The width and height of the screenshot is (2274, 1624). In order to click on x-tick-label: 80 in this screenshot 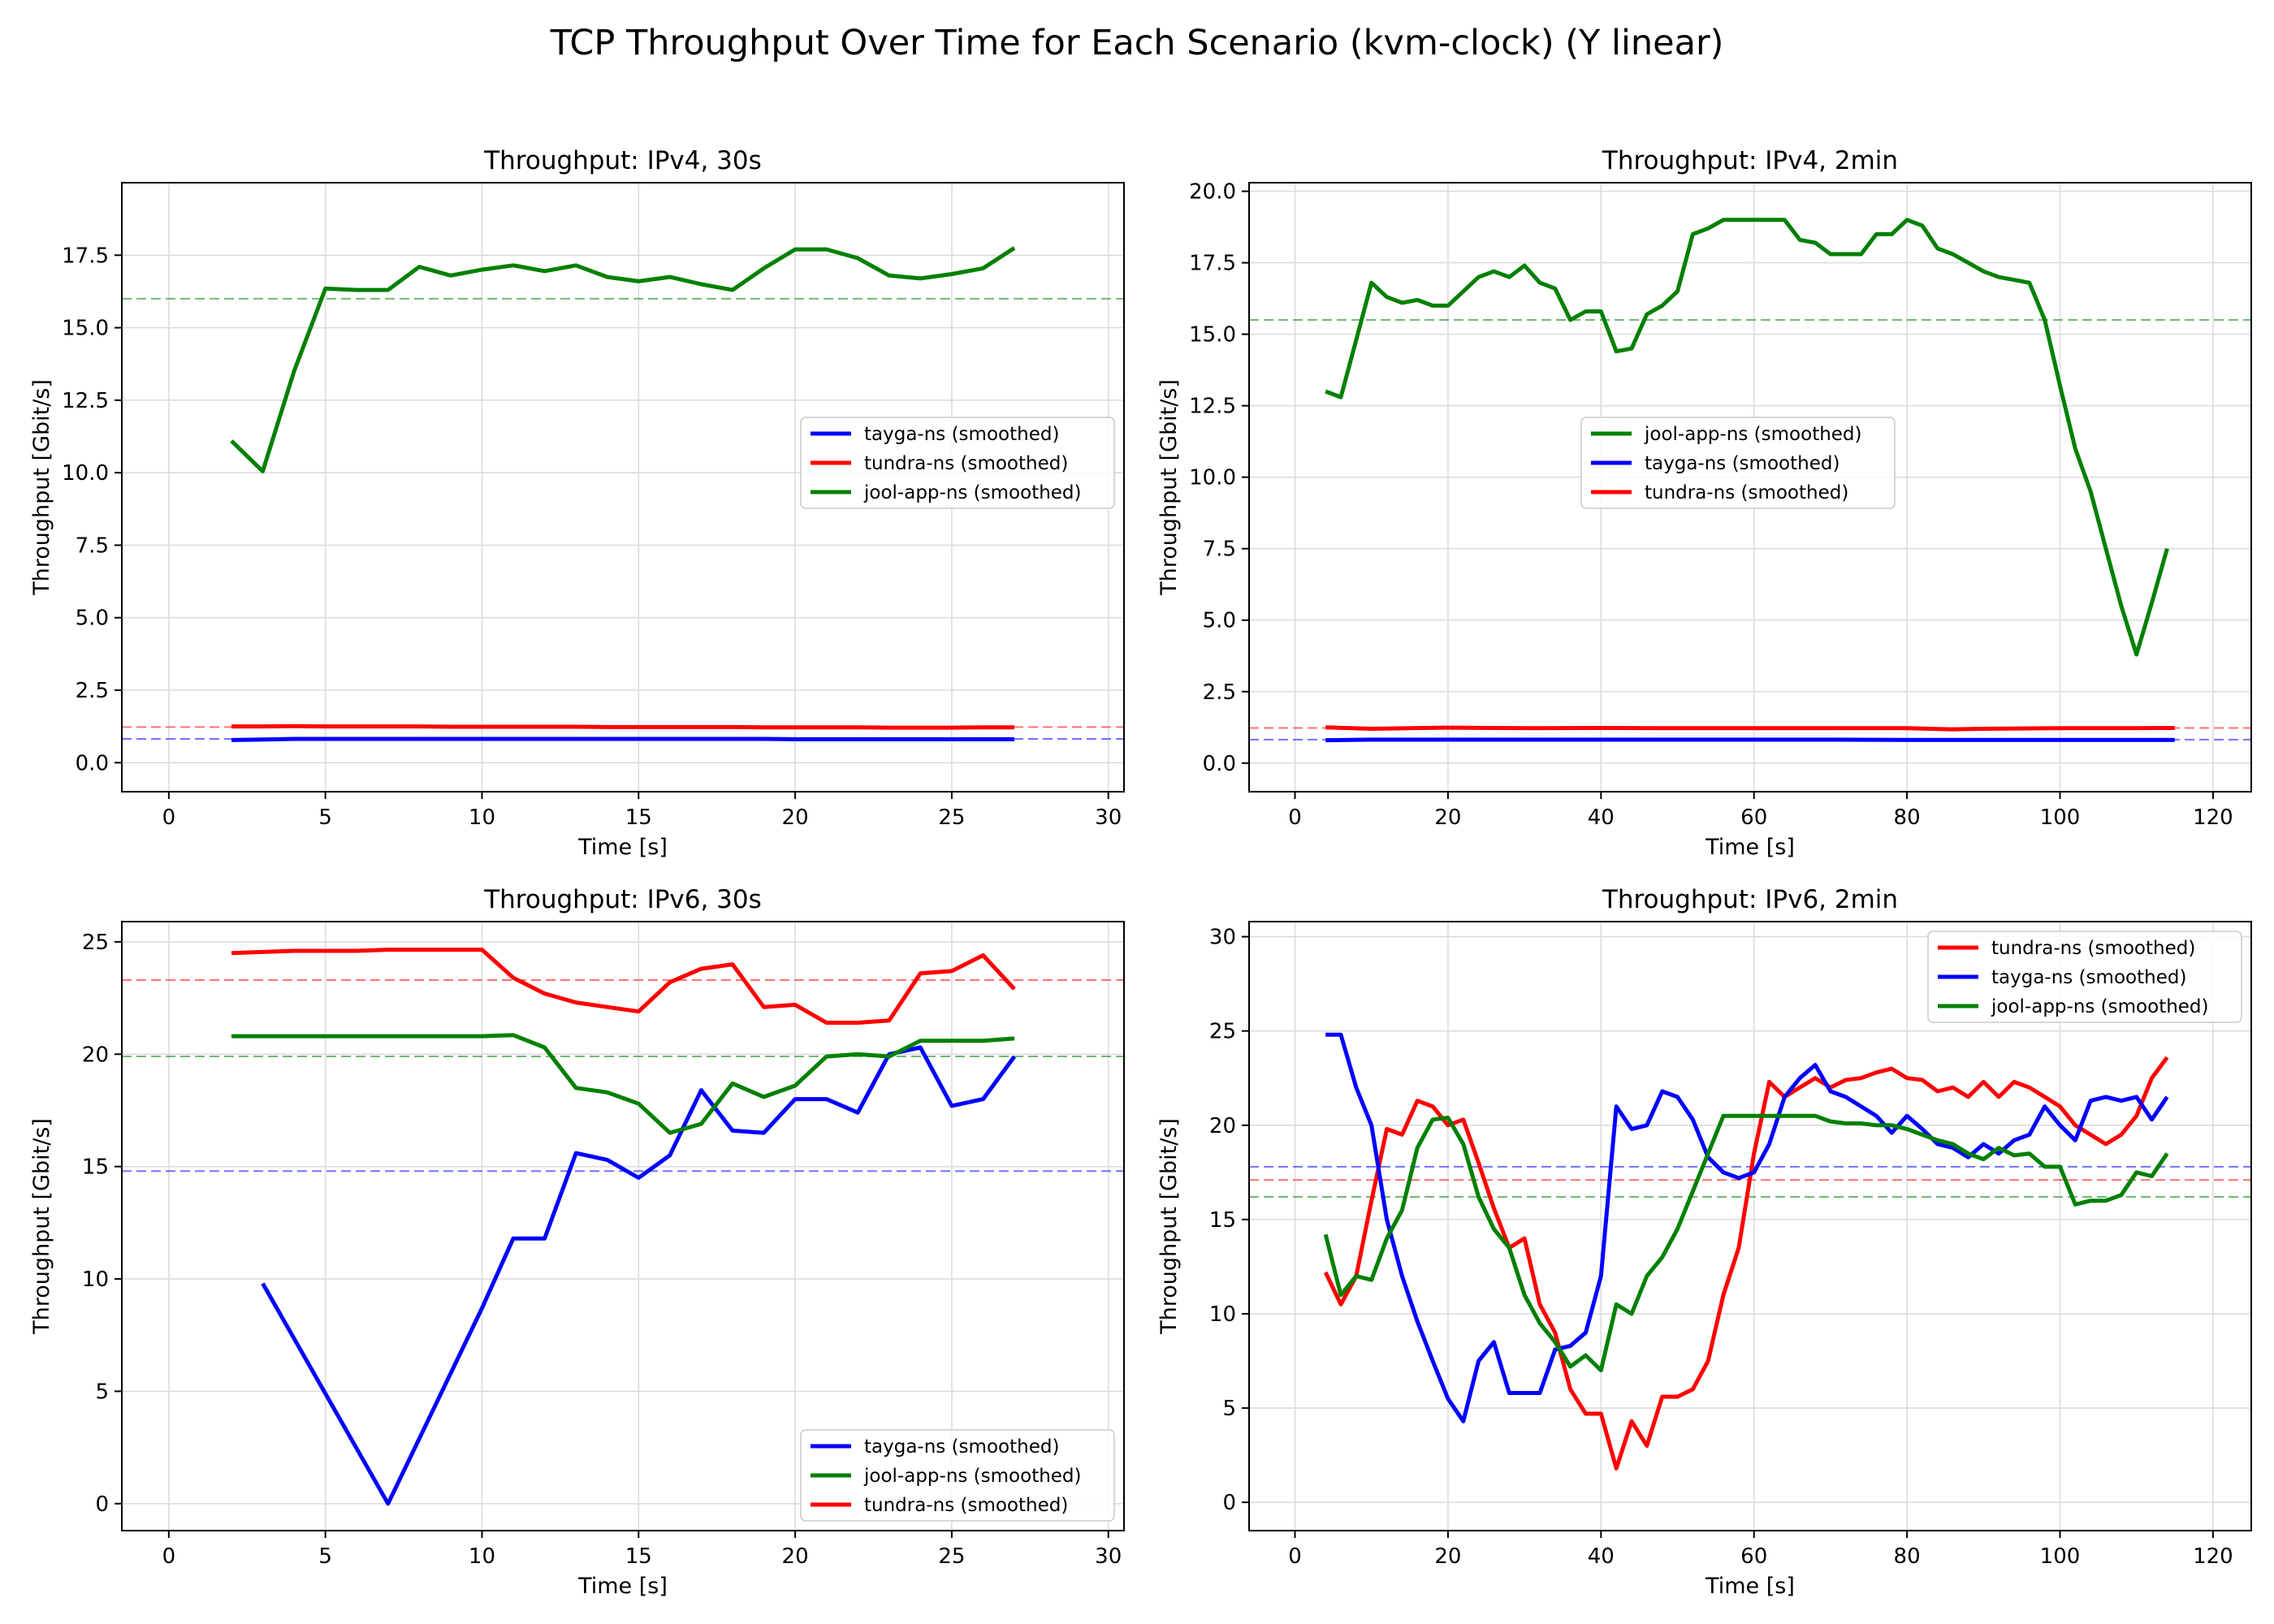, I will do `click(1908, 1557)`.